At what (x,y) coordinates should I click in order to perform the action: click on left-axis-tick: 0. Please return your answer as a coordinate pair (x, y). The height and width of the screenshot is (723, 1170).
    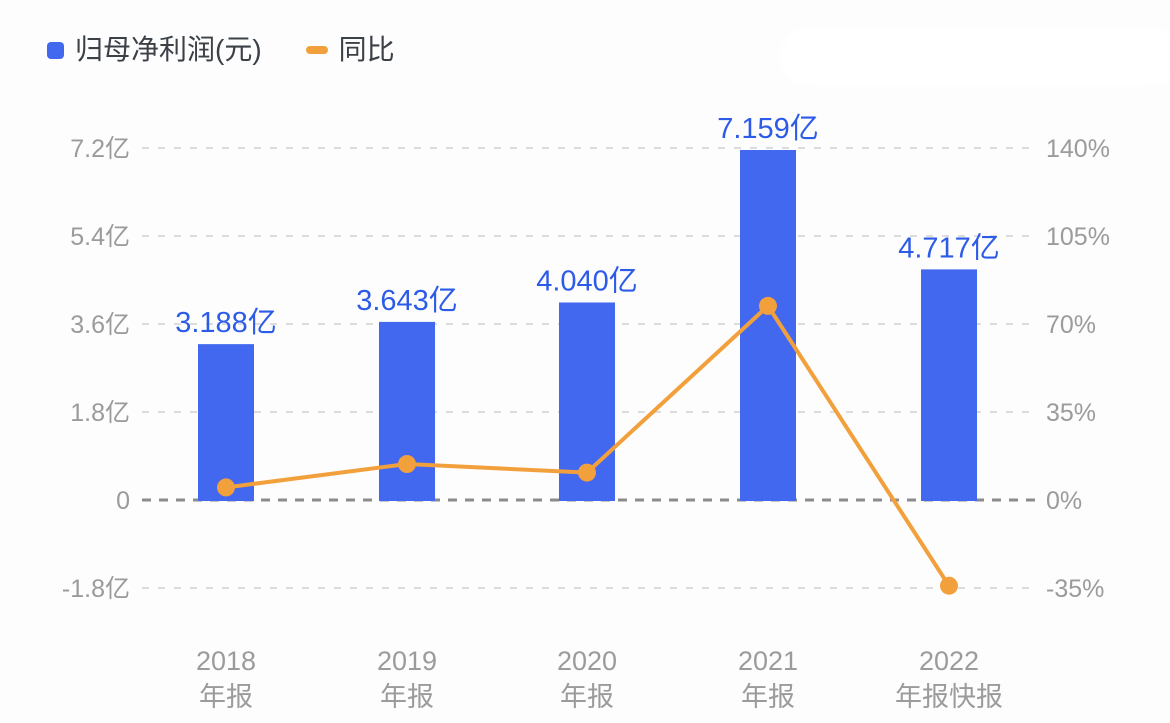
    Looking at the image, I should click on (123, 501).